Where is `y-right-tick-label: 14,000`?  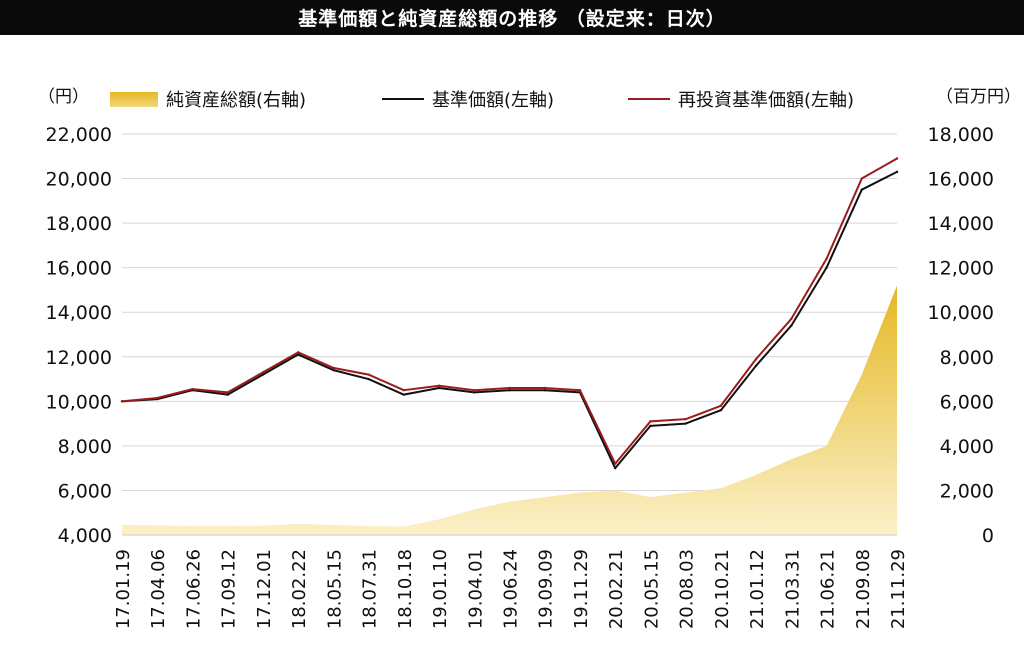
y-right-tick-label: 14,000 is located at coordinates (961, 224).